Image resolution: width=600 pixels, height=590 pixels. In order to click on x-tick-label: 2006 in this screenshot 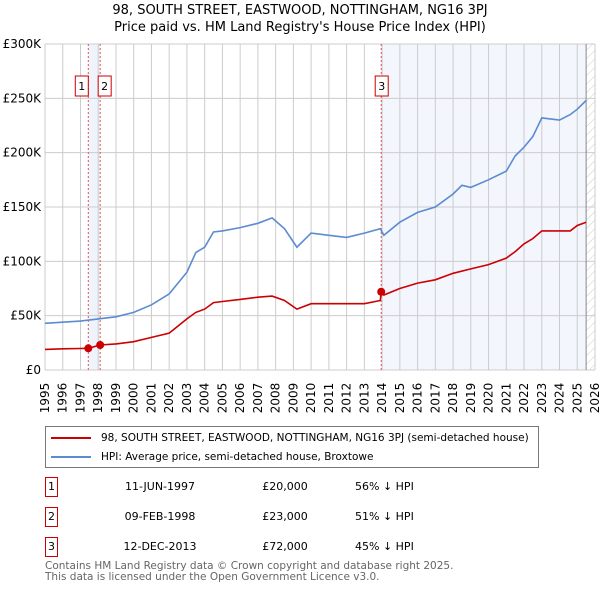, I will do `click(240, 398)`.